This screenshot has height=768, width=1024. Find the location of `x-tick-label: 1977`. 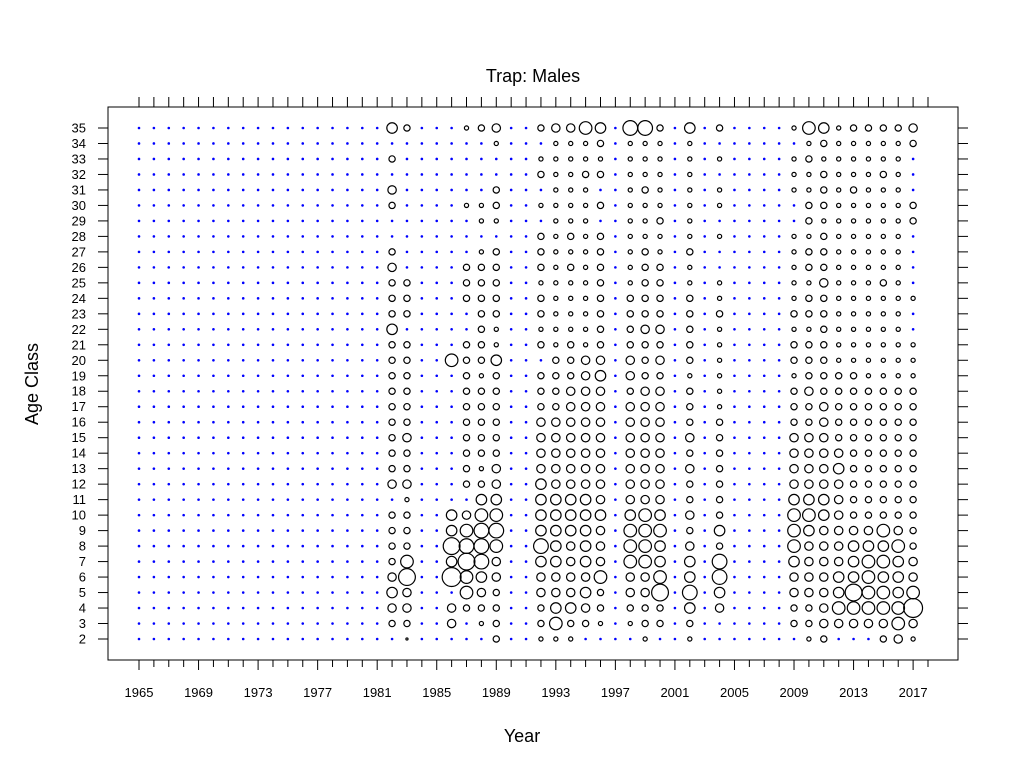

x-tick-label: 1977 is located at coordinates (317, 692).